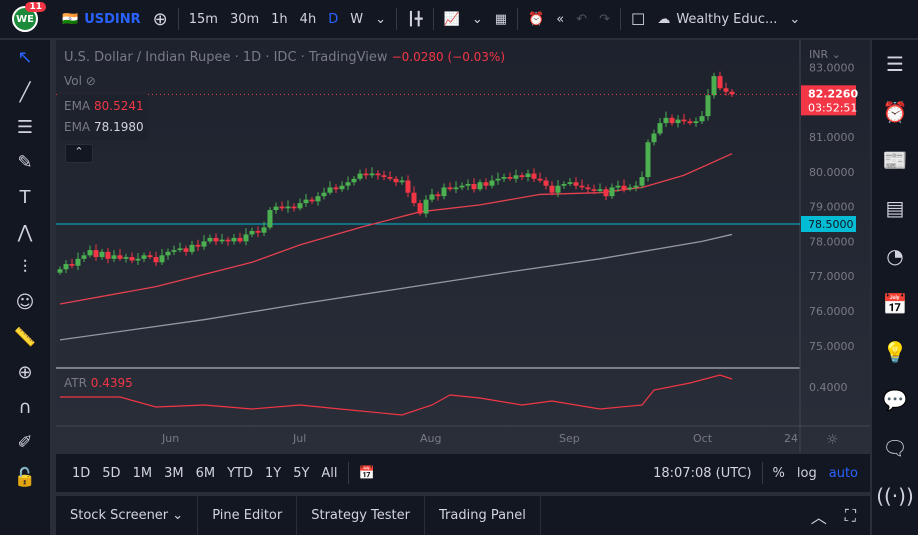 The image size is (918, 535). Describe the element at coordinates (895, 448) in the screenshot. I see `comments-icon: 🗨` at that location.